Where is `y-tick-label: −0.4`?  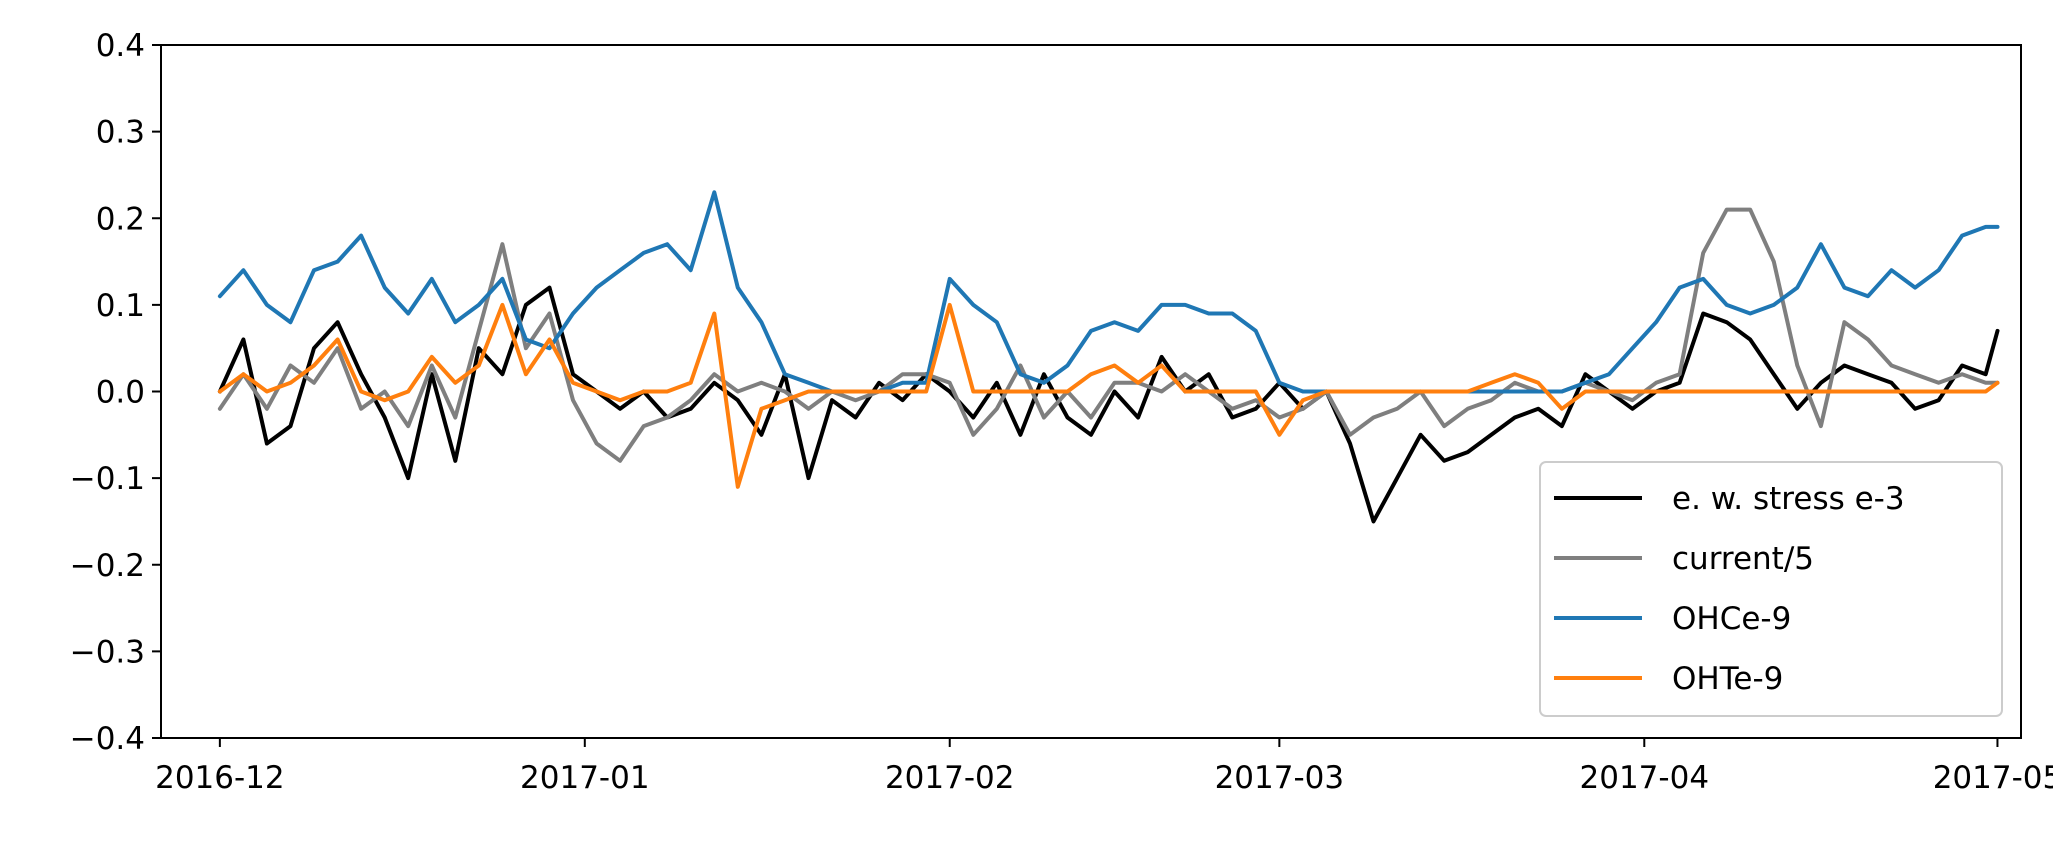
y-tick-label: −0.4 is located at coordinates (107, 739).